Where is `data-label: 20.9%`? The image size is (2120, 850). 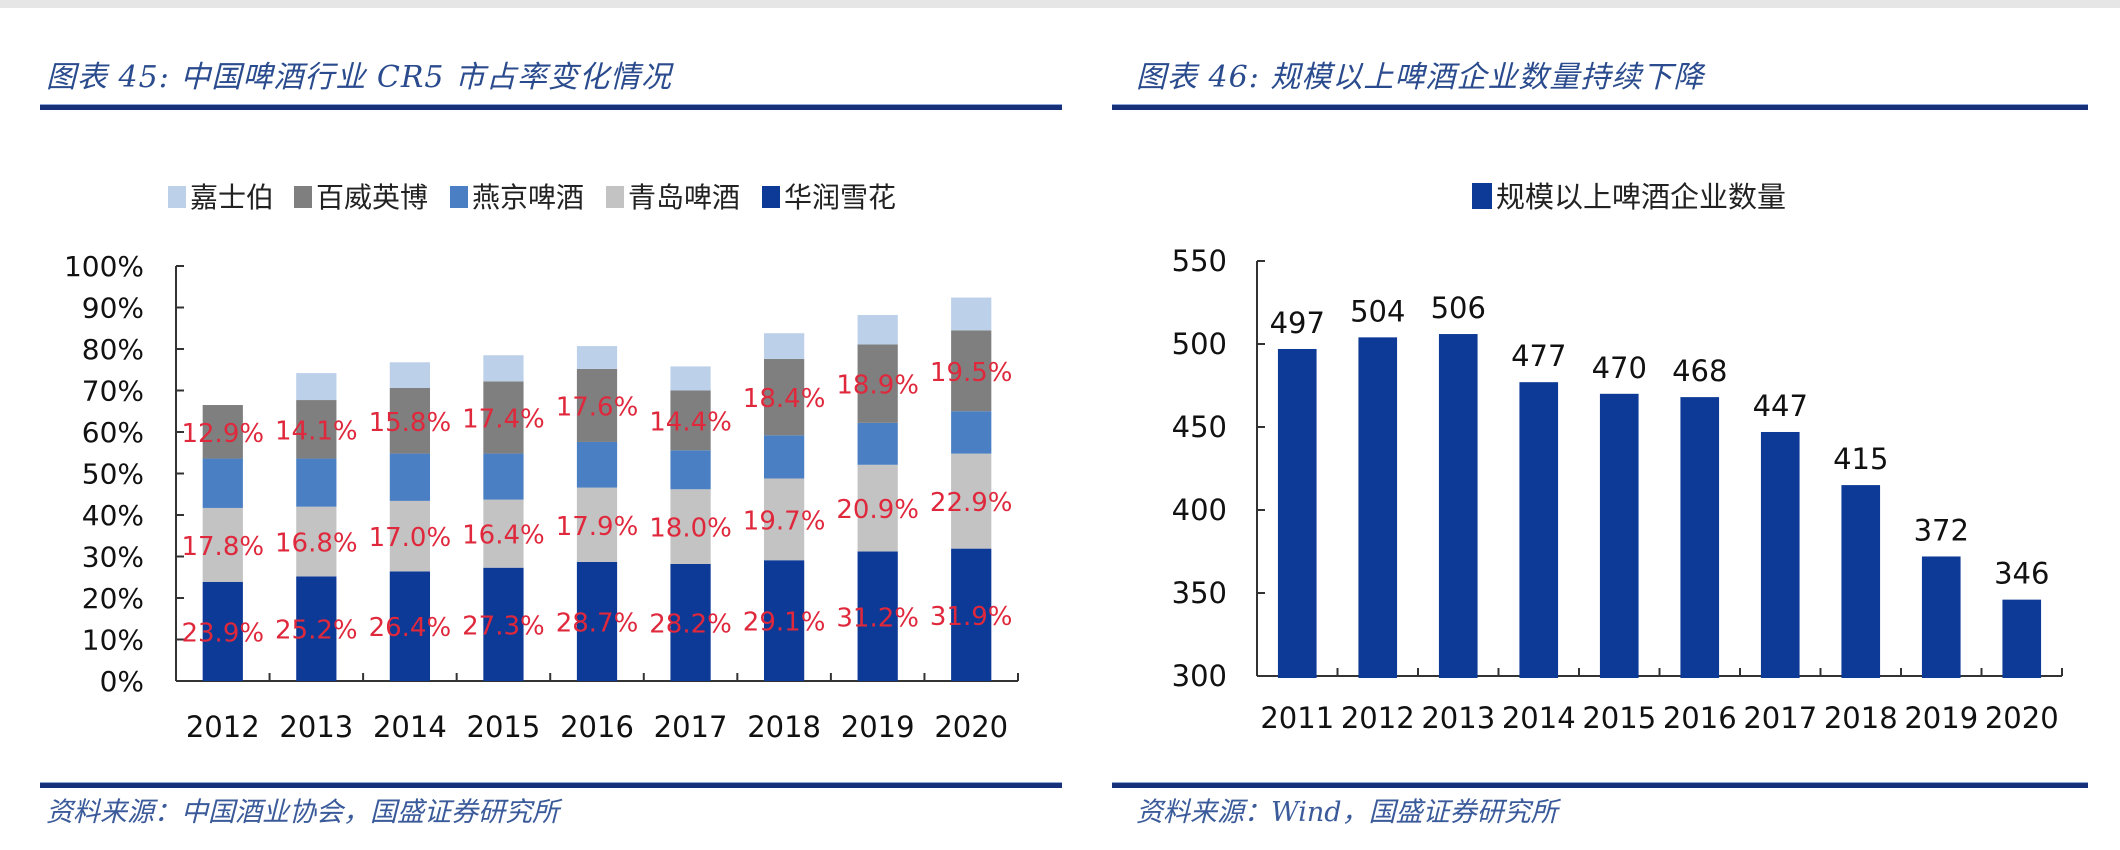
data-label: 20.9% is located at coordinates (877, 510).